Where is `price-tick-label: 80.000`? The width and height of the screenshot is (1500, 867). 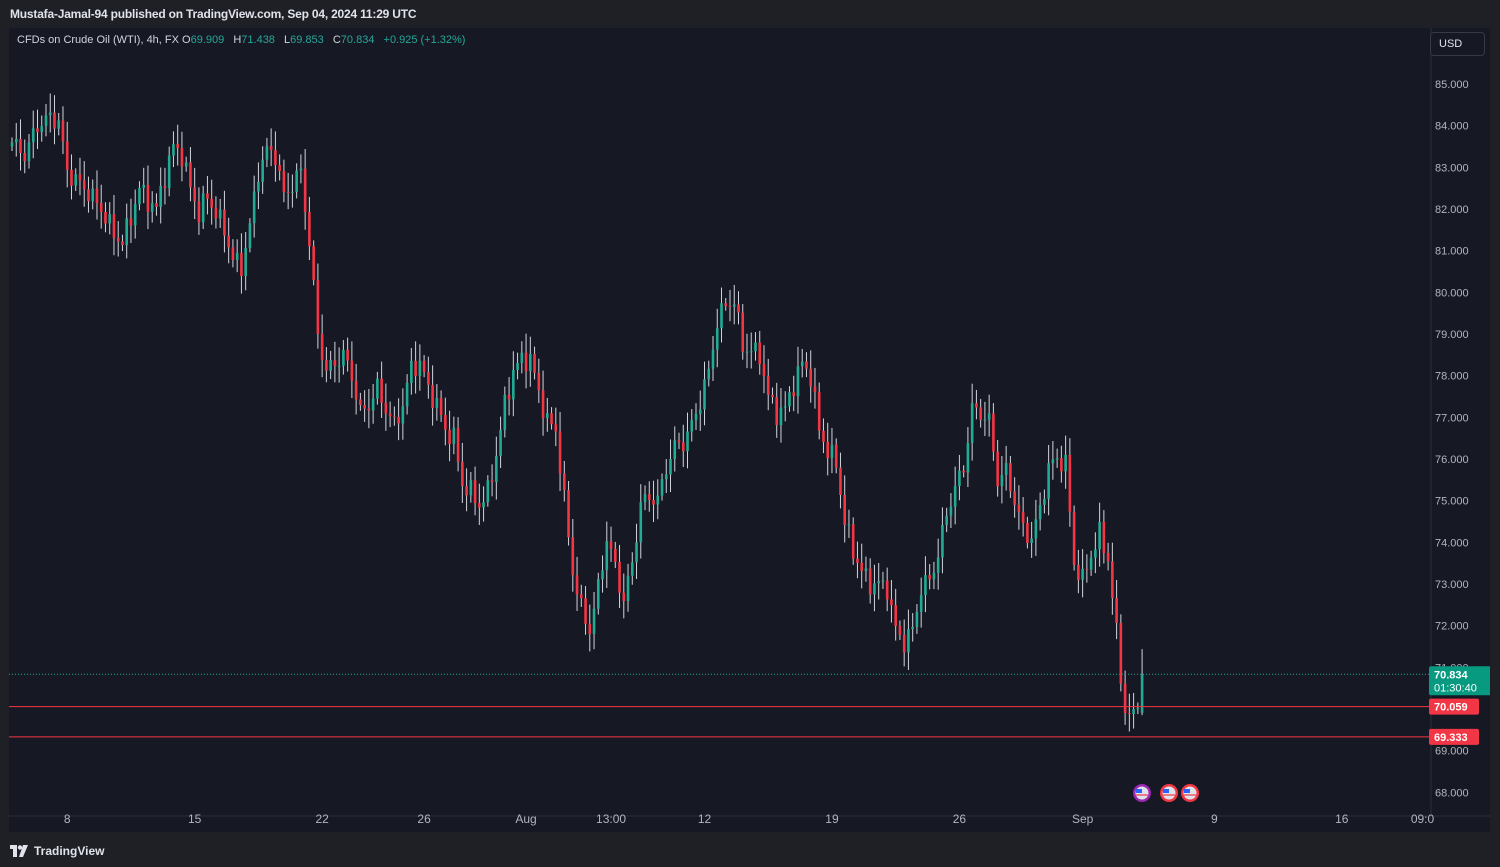 price-tick-label: 80.000 is located at coordinates (1452, 293).